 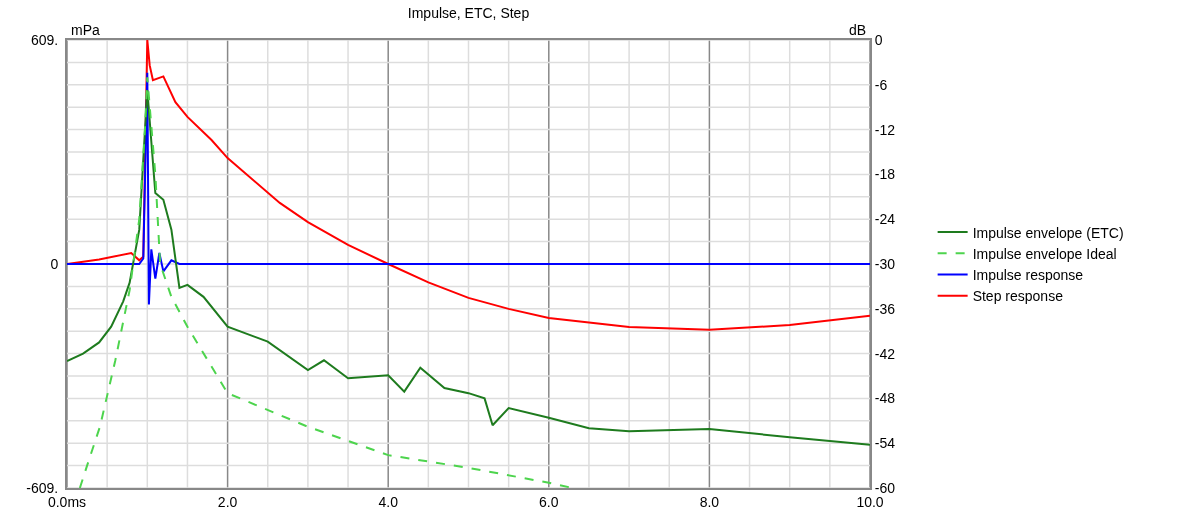 What do you see at coordinates (227, 501) in the screenshot?
I see `x-tick-label: 2.0` at bounding box center [227, 501].